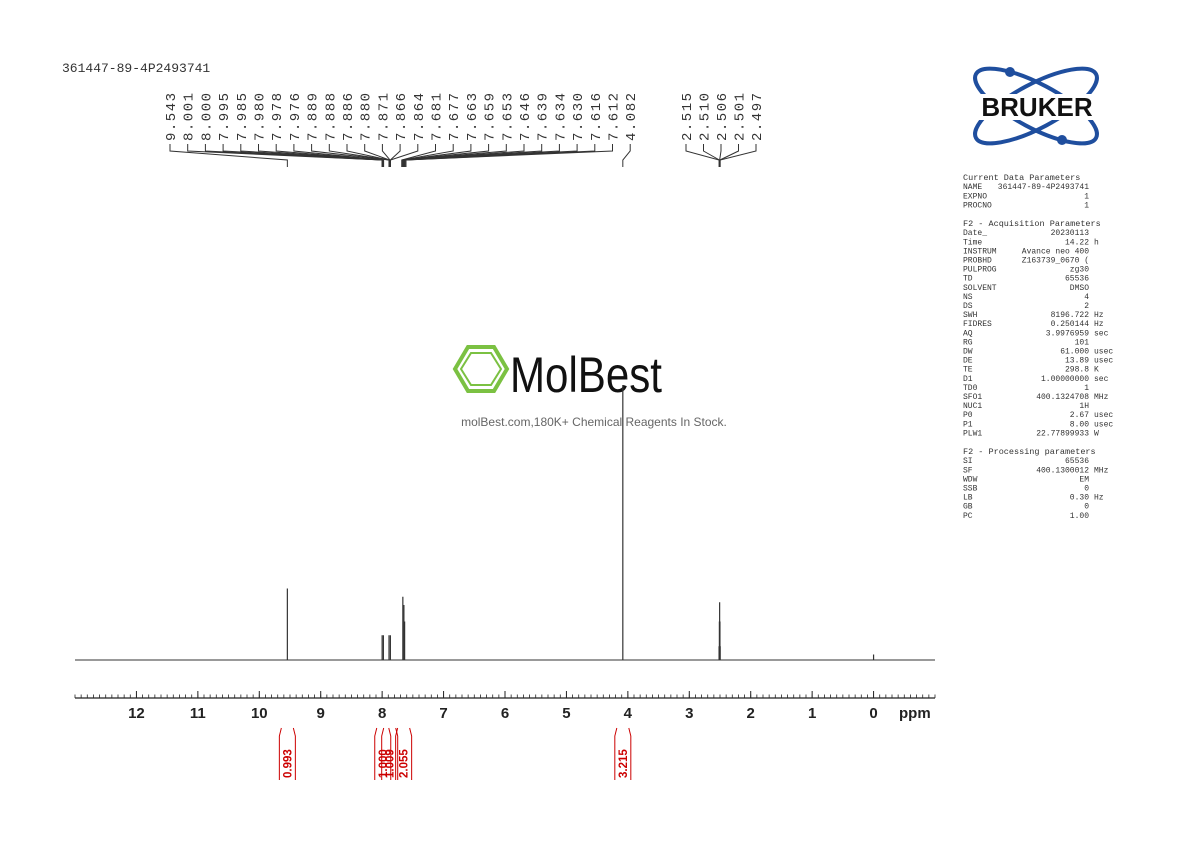  I want to click on peak-label: 7.612, so click(615, 116).